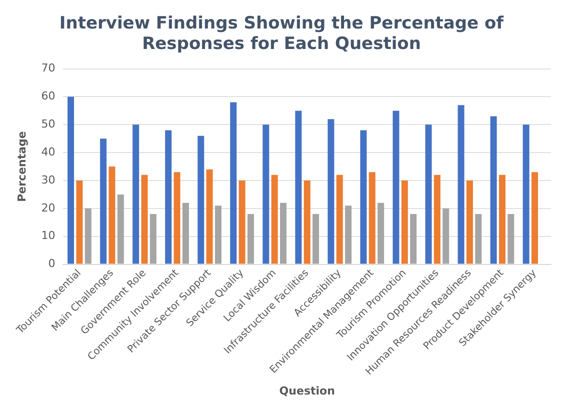 The image size is (569, 410). I want to click on y-tick-label: 20, so click(48, 207).